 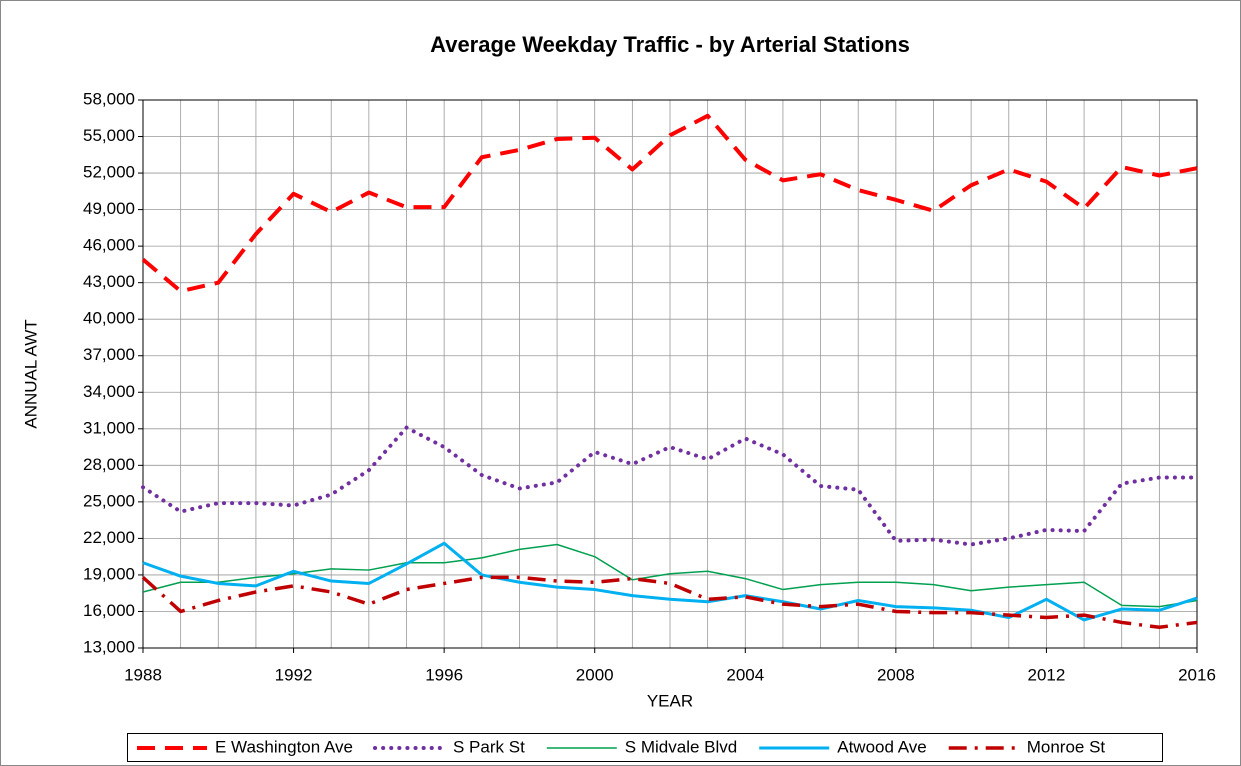 What do you see at coordinates (444, 674) in the screenshot?
I see `x-tick-label: 1996` at bounding box center [444, 674].